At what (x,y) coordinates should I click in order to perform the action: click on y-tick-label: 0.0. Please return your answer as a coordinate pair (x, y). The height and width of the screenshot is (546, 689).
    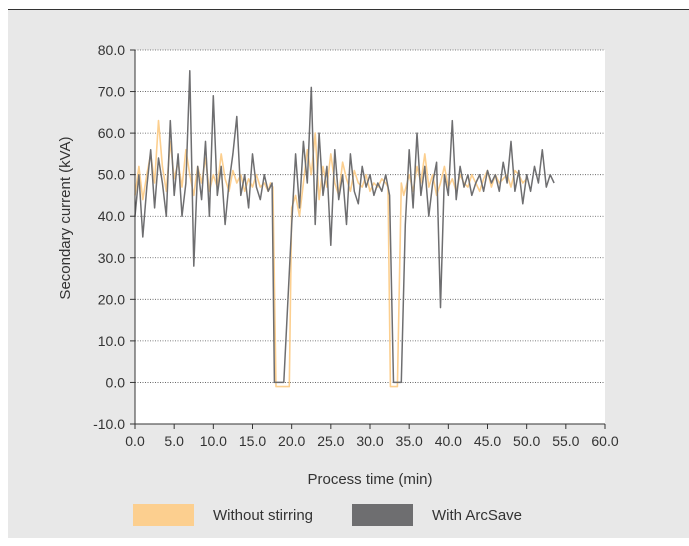
    Looking at the image, I should click on (116, 382).